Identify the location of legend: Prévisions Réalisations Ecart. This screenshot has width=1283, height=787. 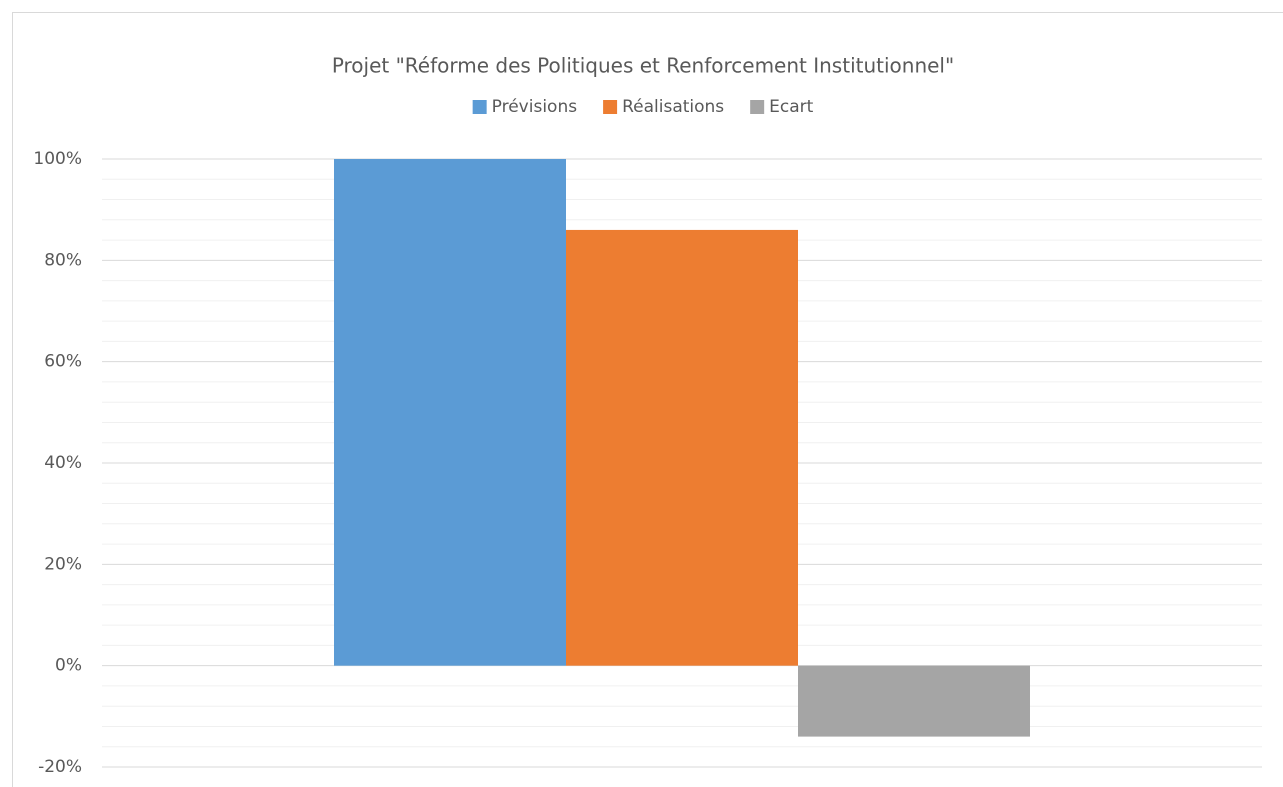
(643, 107).